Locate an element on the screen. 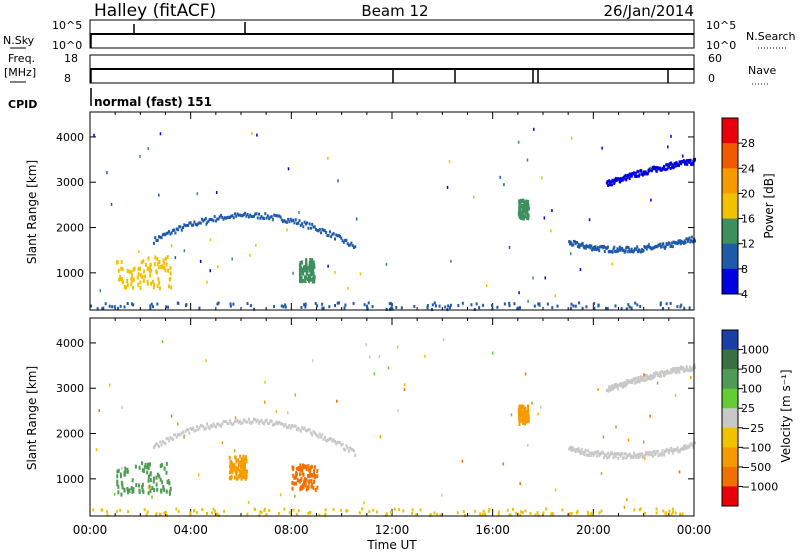 The image size is (800, 554). nave-label: Nave is located at coordinates (762, 70).